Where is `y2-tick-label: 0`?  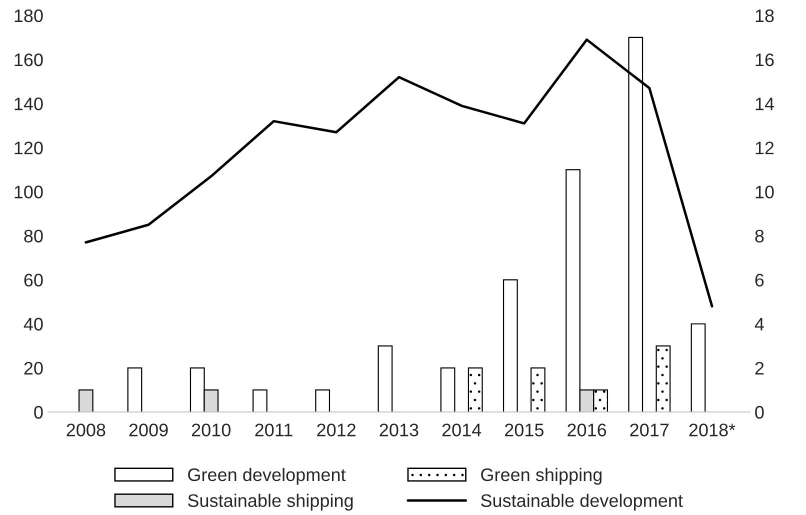
y2-tick-label: 0 is located at coordinates (759, 412).